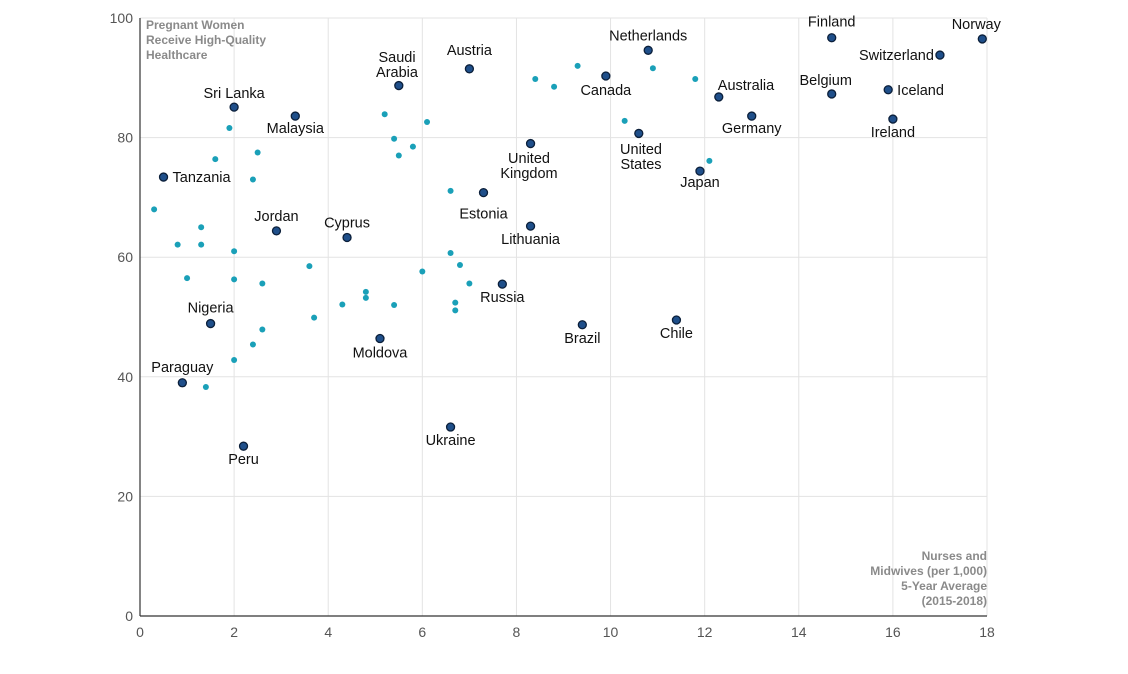 This screenshot has height=674, width=1128. What do you see at coordinates (483, 215) in the screenshot?
I see `label-estonia: Estonia` at bounding box center [483, 215].